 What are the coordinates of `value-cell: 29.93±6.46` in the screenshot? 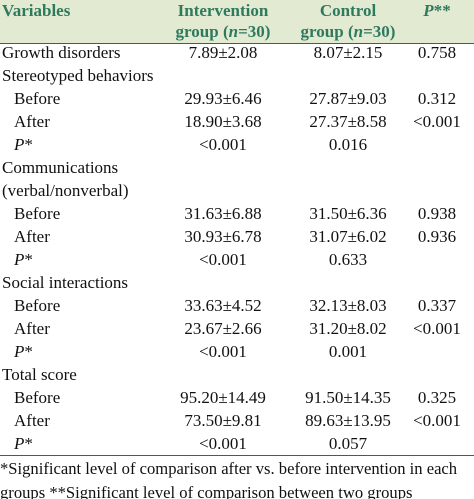 It's located at (223, 98).